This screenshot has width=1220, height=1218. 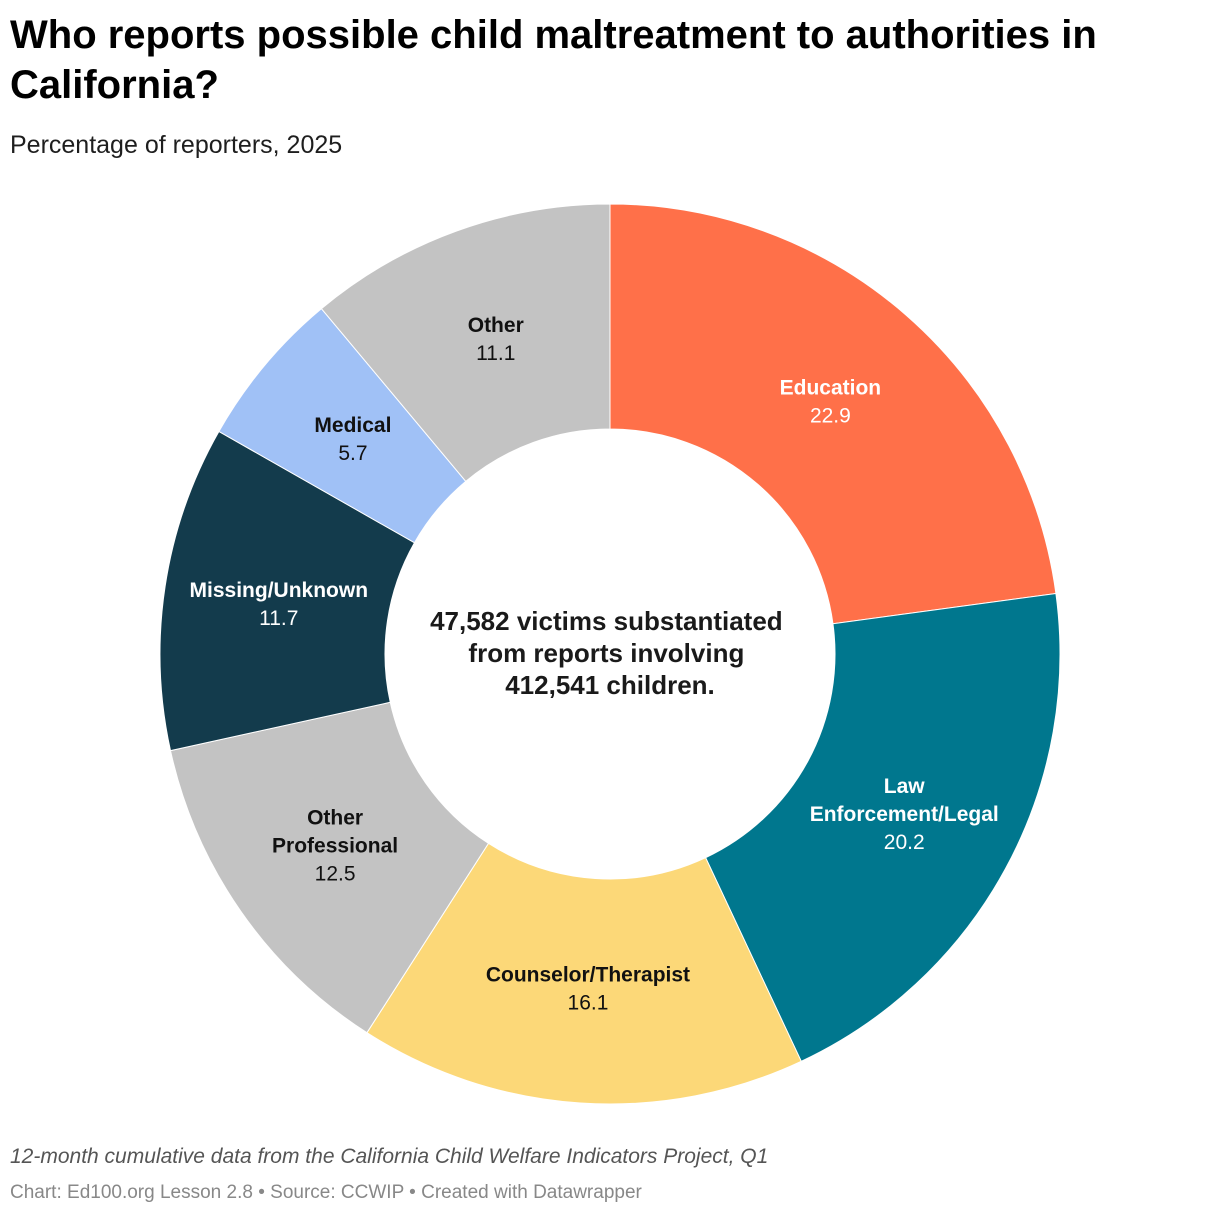 What do you see at coordinates (279, 590) in the screenshot?
I see `slice-label-text: Missing/Unknown` at bounding box center [279, 590].